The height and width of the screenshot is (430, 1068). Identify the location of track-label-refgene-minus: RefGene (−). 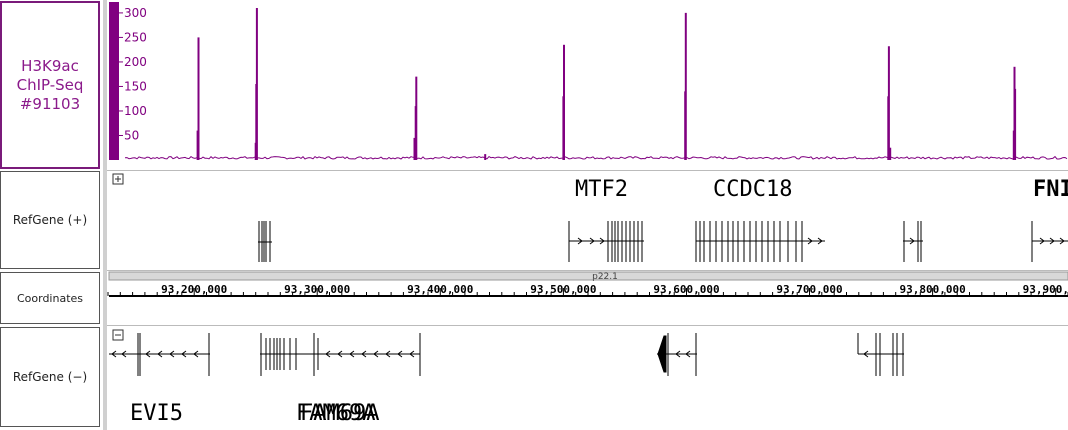
(50, 377).